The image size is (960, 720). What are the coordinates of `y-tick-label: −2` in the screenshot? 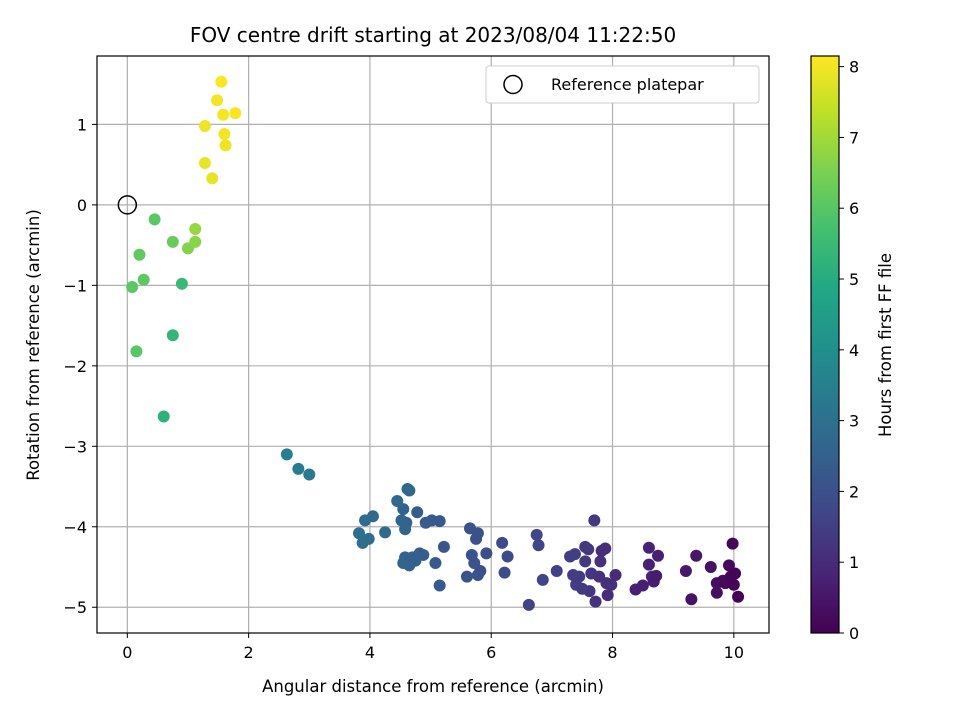 It's located at (75, 366).